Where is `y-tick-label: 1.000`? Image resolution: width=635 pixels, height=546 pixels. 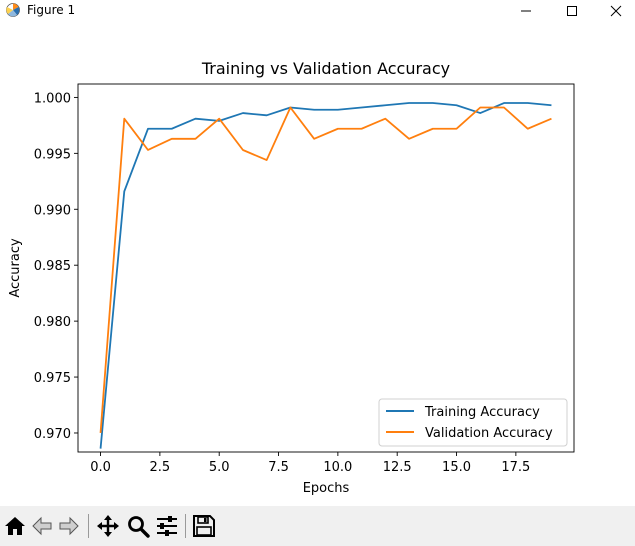
y-tick-label: 1.000 is located at coordinates (52, 98).